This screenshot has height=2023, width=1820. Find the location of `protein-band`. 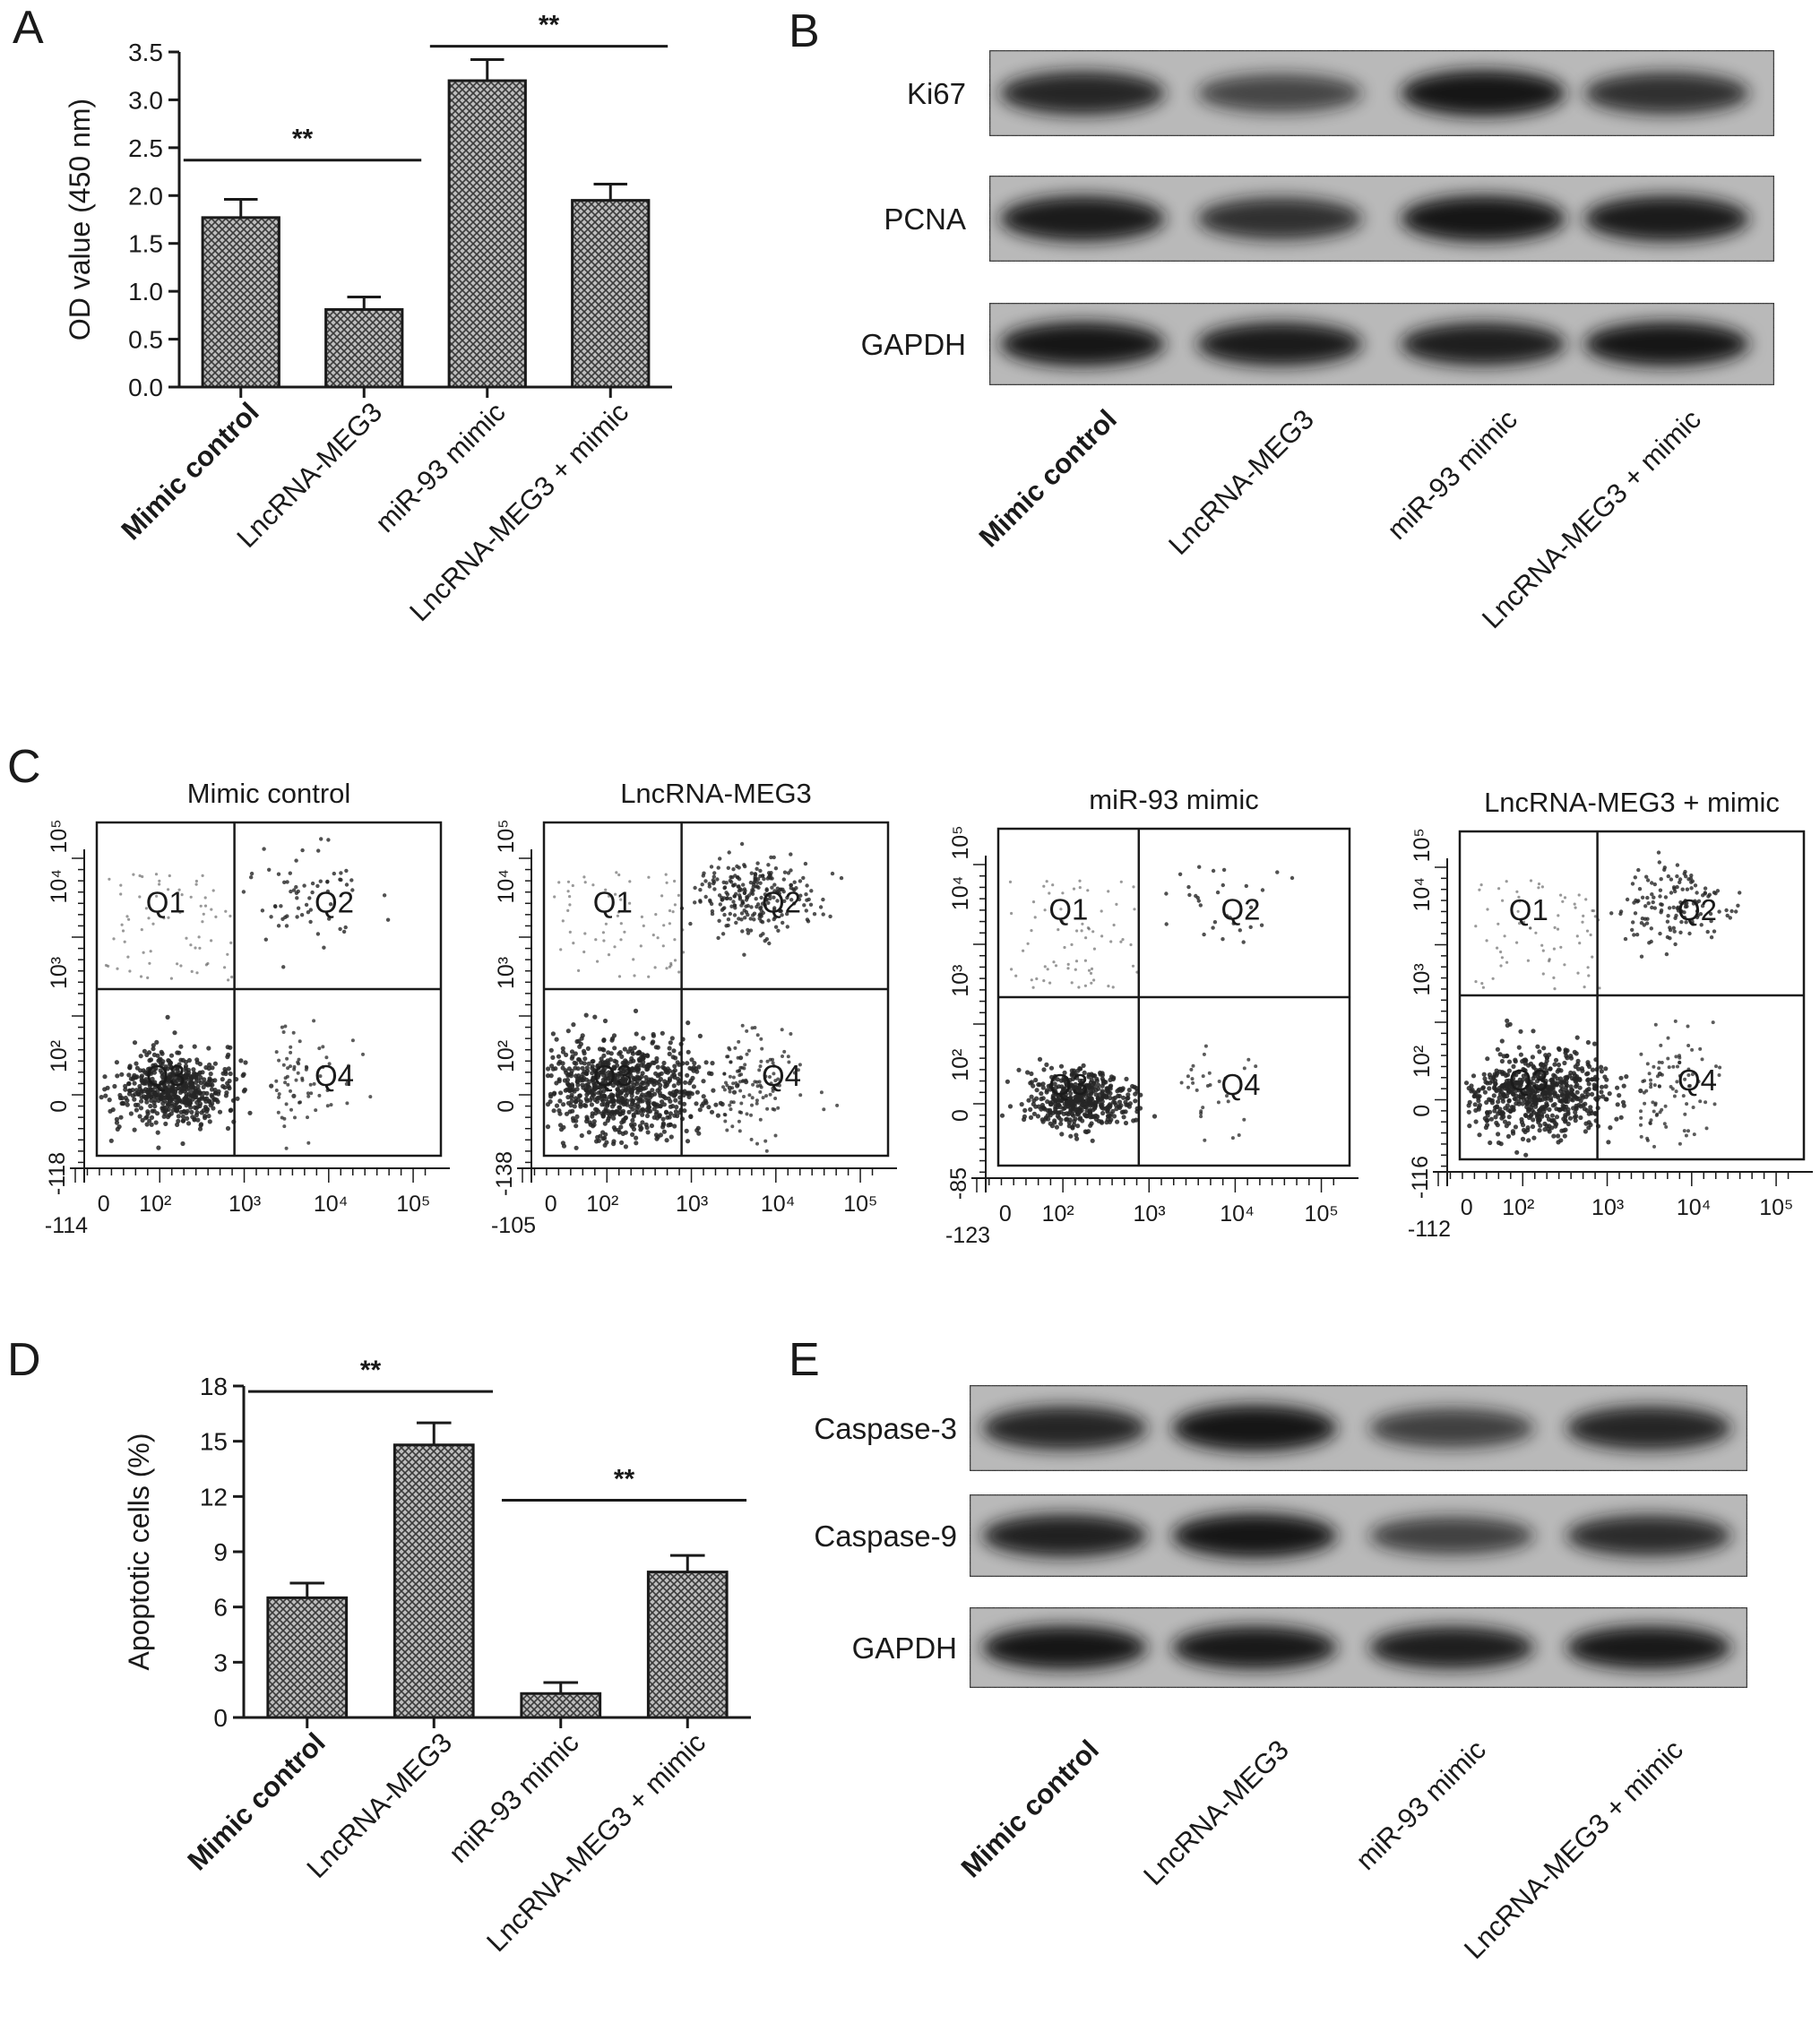

protein-band is located at coordinates (1254, 1428).